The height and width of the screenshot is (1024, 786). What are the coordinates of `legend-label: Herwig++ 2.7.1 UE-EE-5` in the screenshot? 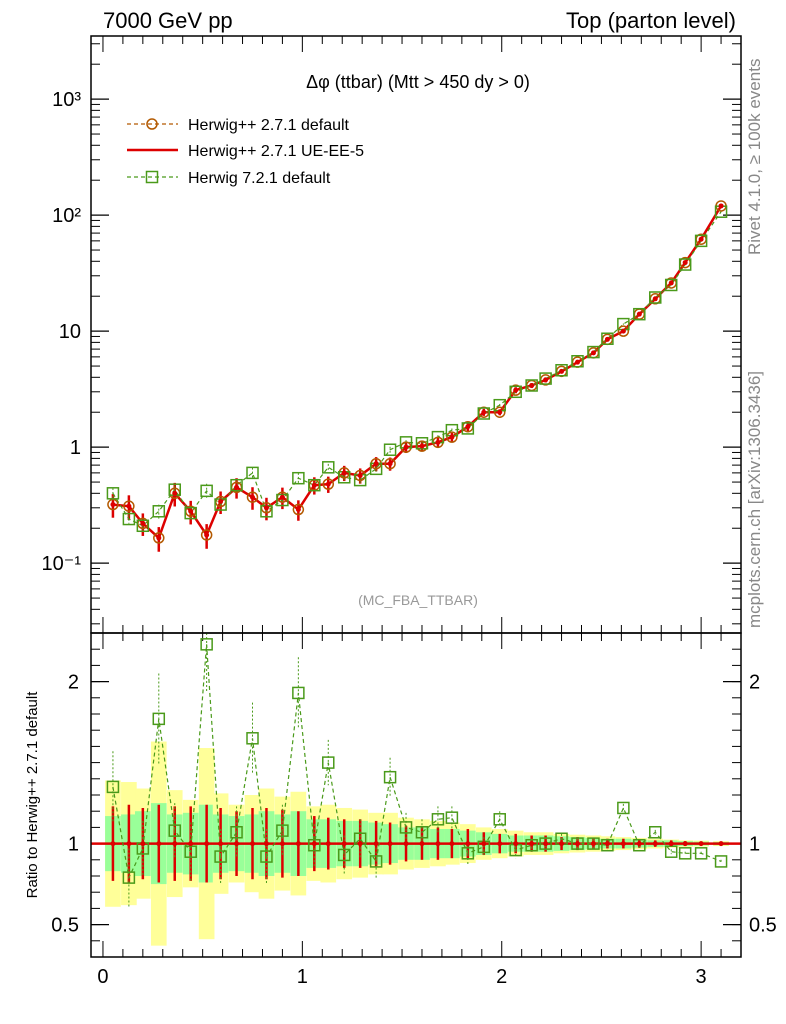 It's located at (276, 151).